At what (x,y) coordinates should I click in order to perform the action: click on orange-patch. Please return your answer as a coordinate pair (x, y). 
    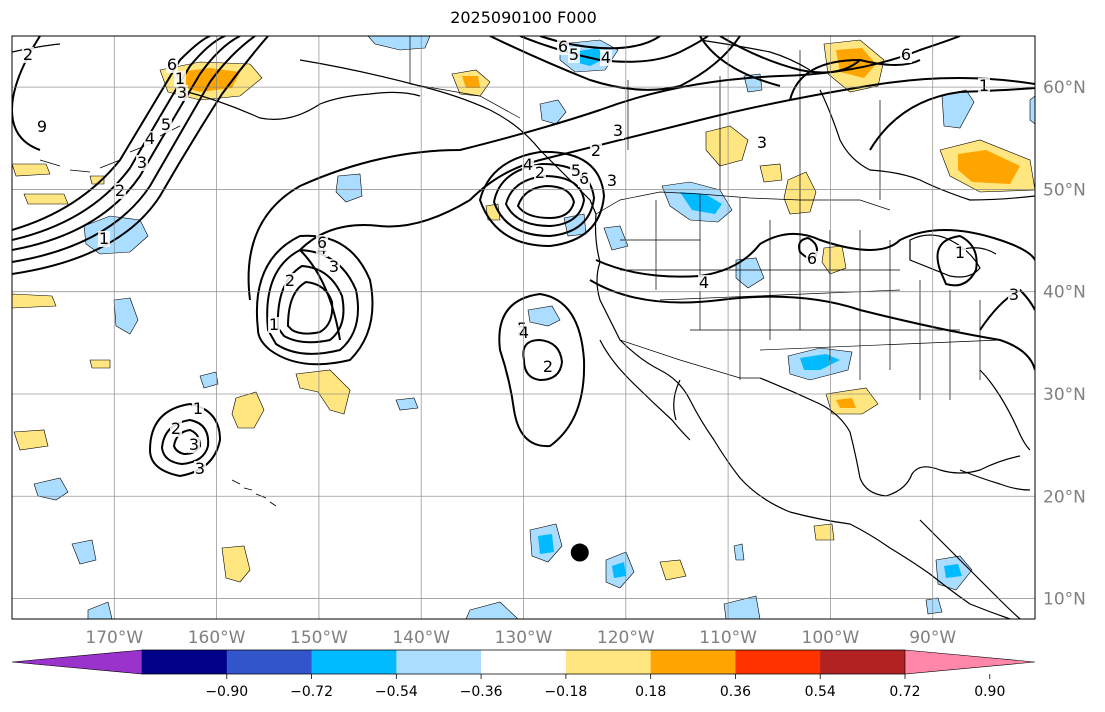
    Looking at the image, I should click on (471, 82).